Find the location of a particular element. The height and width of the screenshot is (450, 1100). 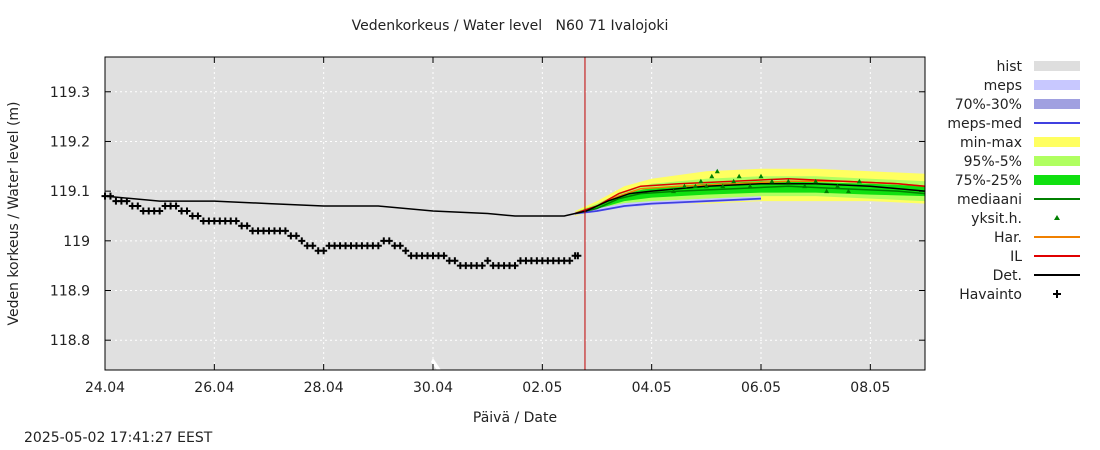

legend-label: meps is located at coordinates (1003, 86).